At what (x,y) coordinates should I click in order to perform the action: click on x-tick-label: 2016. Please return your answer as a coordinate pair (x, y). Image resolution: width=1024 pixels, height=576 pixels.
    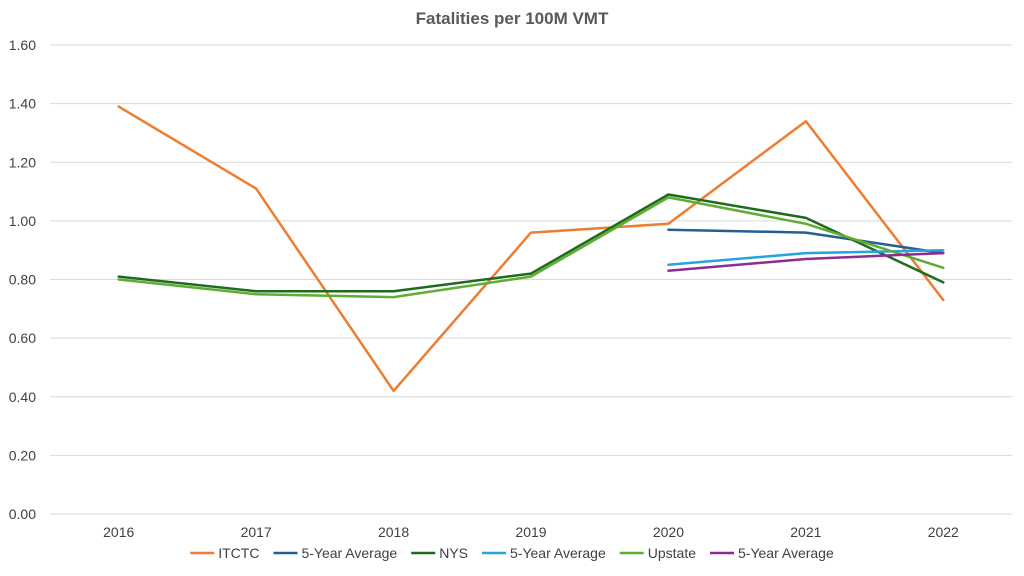
    Looking at the image, I should click on (118, 532).